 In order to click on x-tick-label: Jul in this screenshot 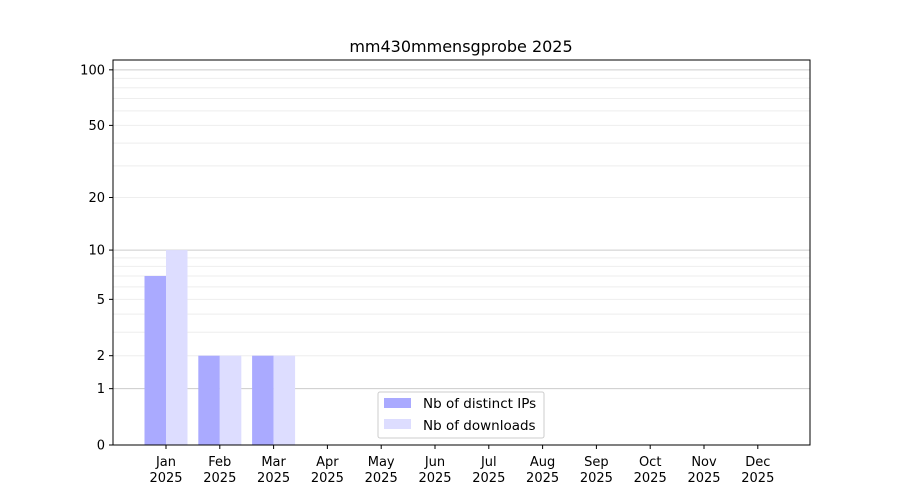, I will do `click(488, 462)`.